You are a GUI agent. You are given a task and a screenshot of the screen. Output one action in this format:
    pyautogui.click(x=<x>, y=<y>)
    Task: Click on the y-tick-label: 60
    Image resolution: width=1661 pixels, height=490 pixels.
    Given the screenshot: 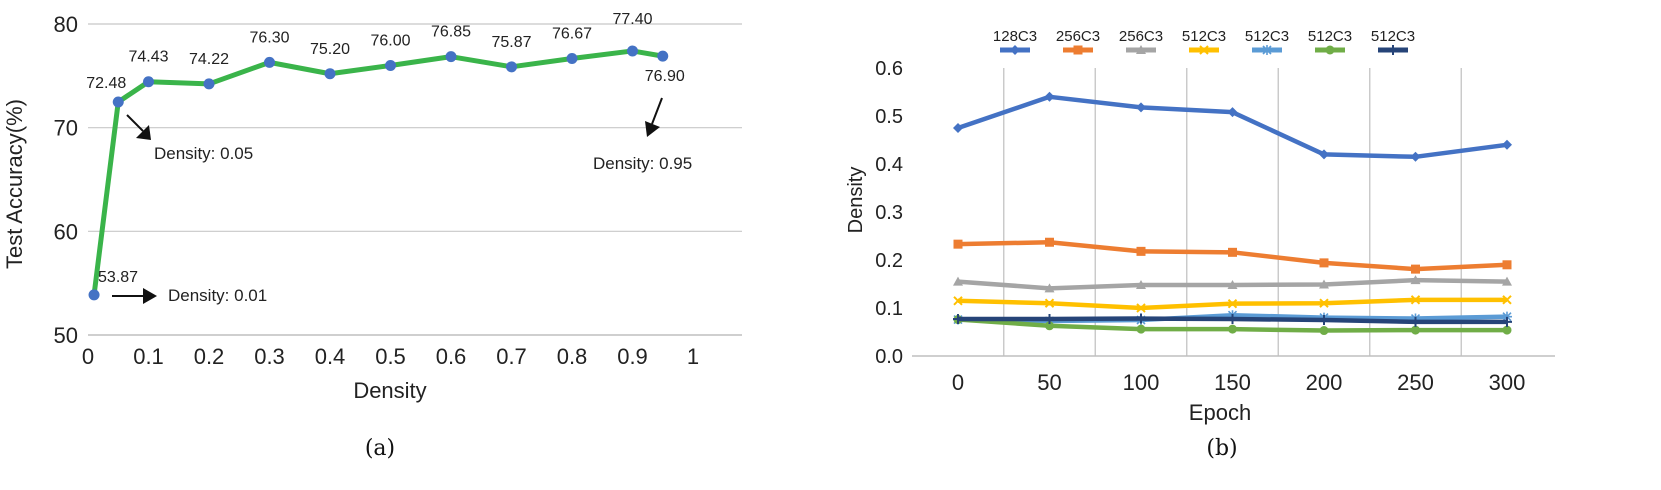 What is the action you would take?
    pyautogui.click(x=66, y=231)
    